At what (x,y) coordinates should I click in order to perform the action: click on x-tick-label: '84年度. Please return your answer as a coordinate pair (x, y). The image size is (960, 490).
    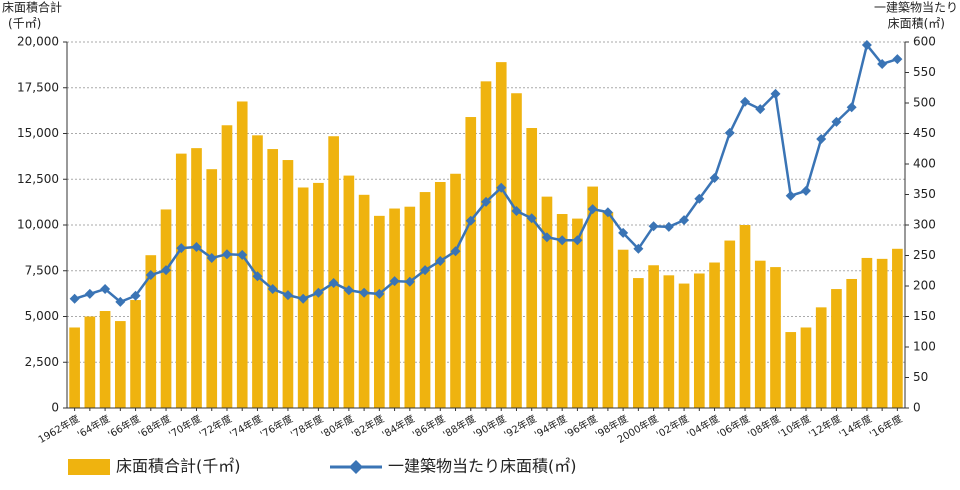
    Looking at the image, I should click on (398, 426).